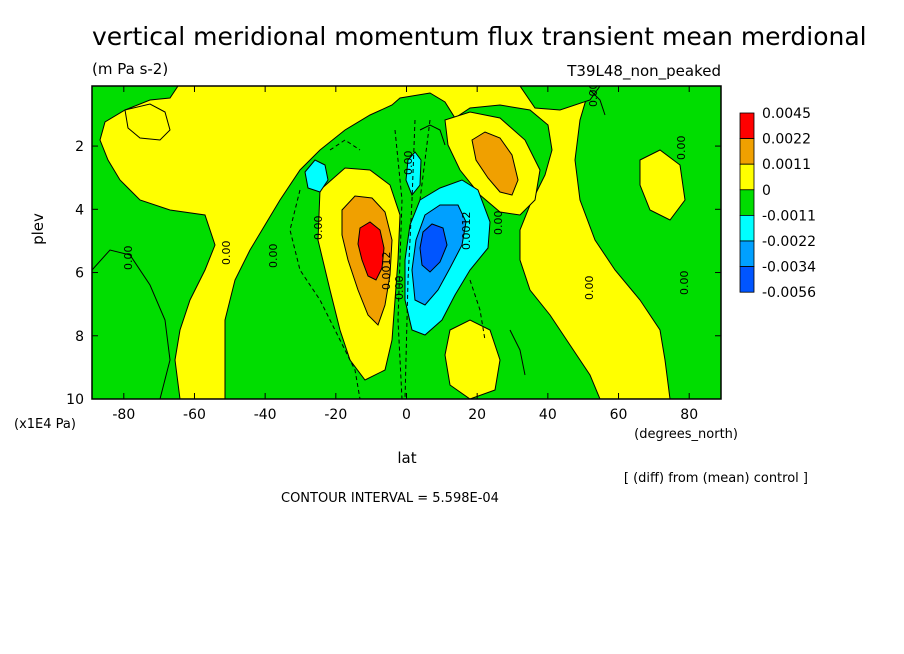  What do you see at coordinates (79, 147) in the screenshot?
I see `y-tick-label: 2` at bounding box center [79, 147].